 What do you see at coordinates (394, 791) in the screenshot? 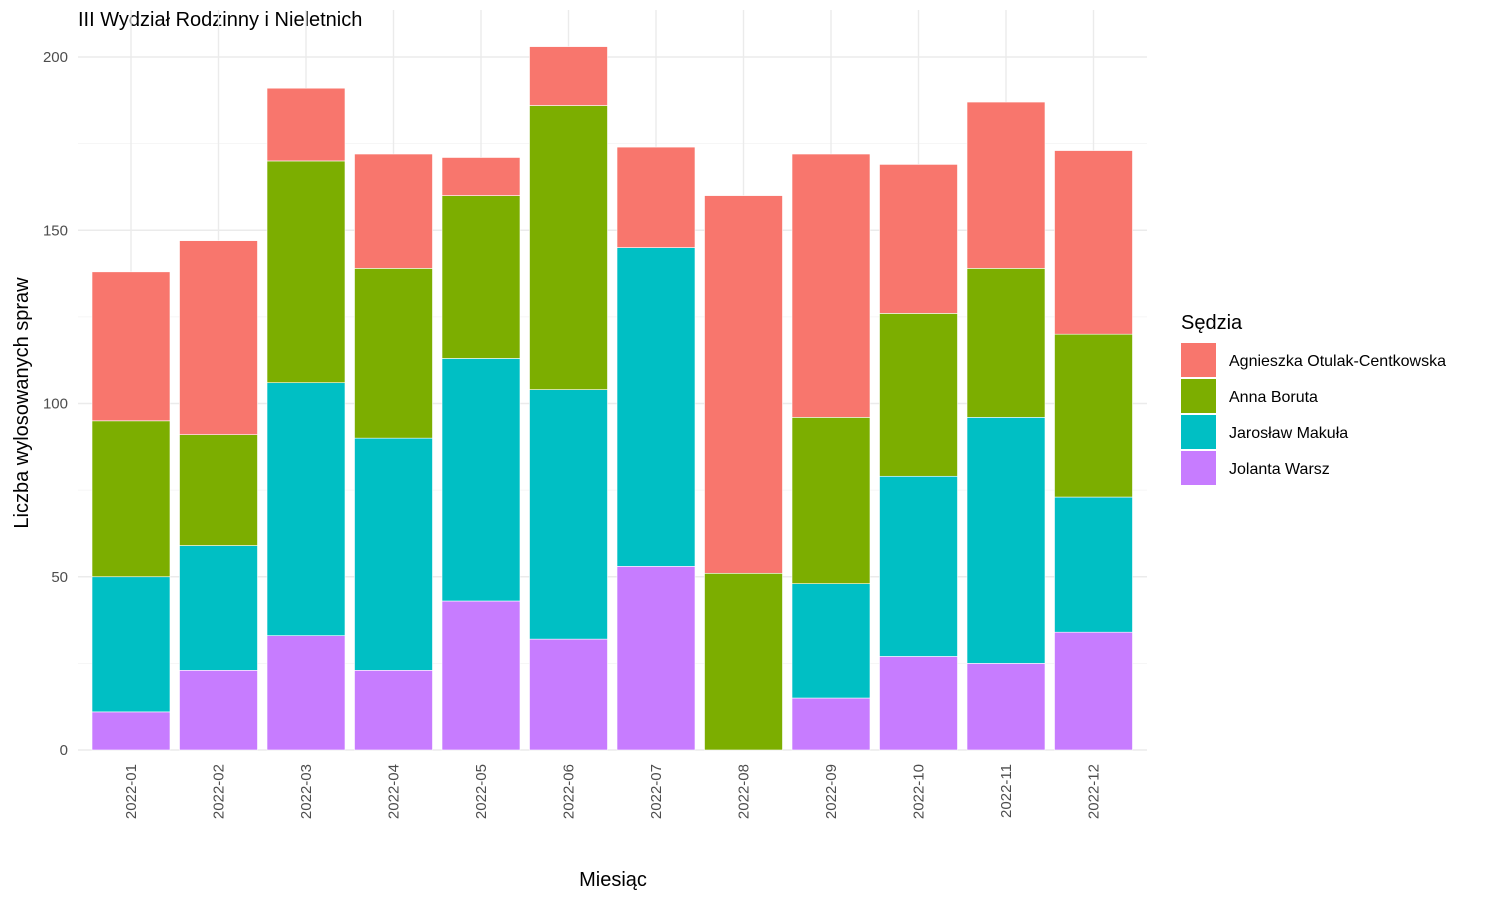
I see `x-tick-label: 2022-04` at bounding box center [394, 791].